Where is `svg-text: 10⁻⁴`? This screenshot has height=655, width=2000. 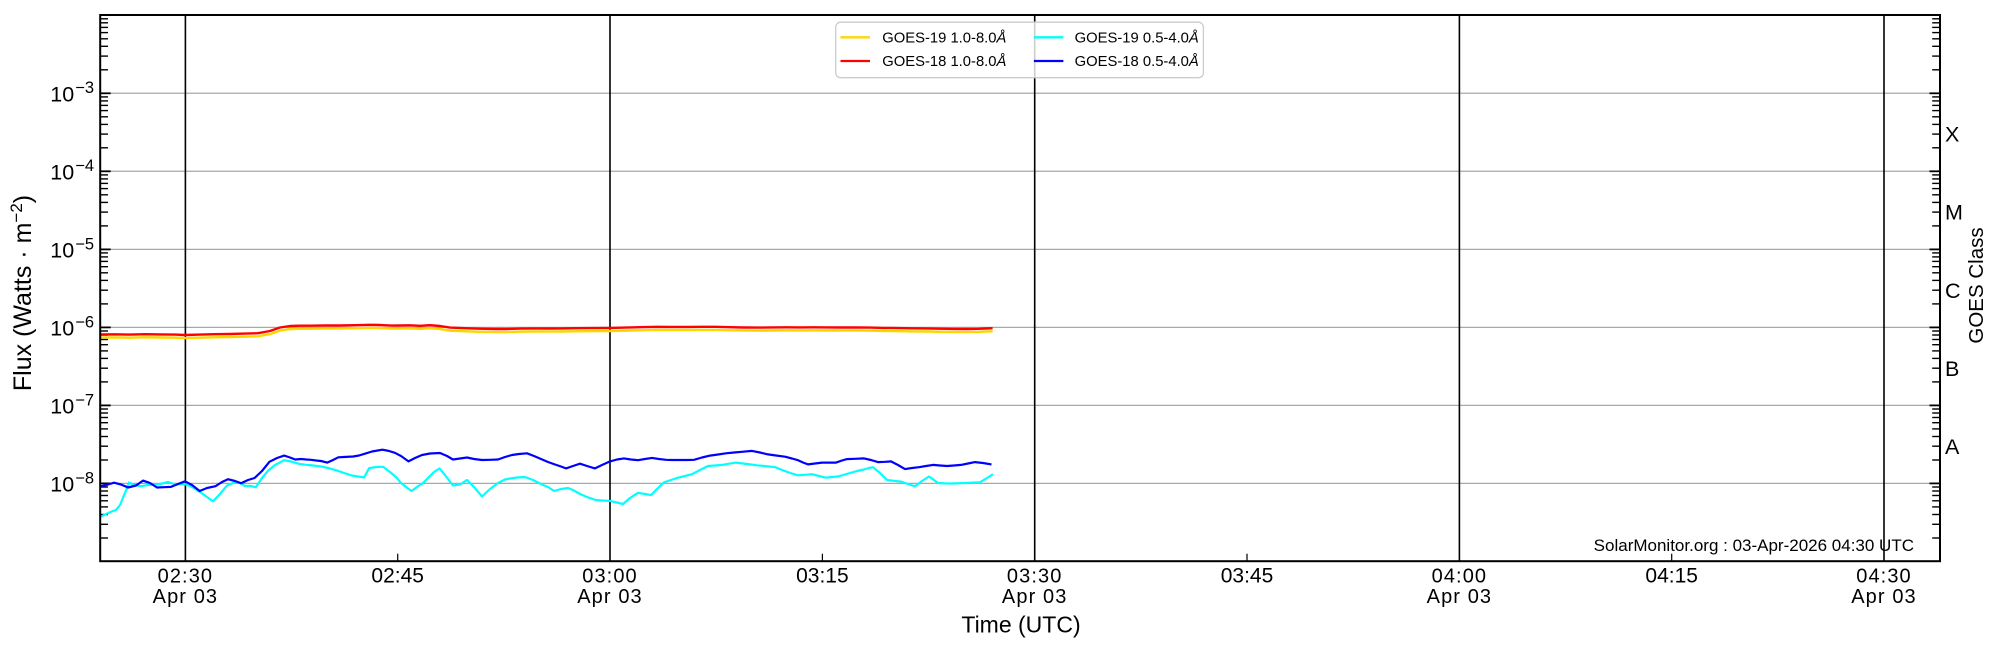 svg-text: 10⁻⁴ is located at coordinates (72, 170).